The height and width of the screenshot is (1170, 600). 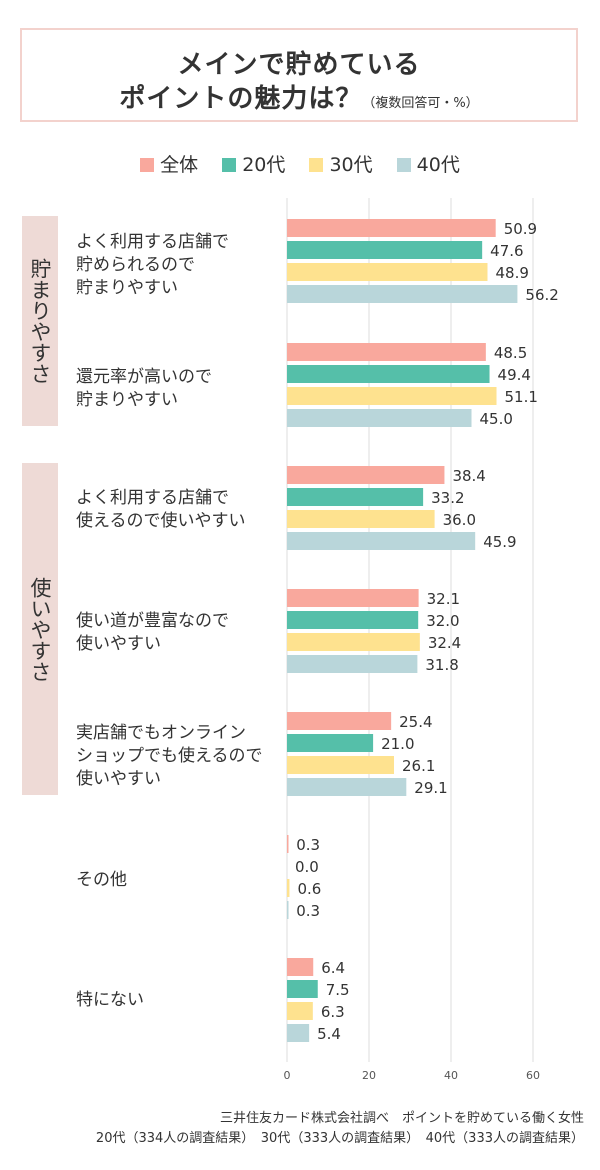 What do you see at coordinates (511, 273) in the screenshot?
I see `value-label-30s-cat1: 48.9` at bounding box center [511, 273].